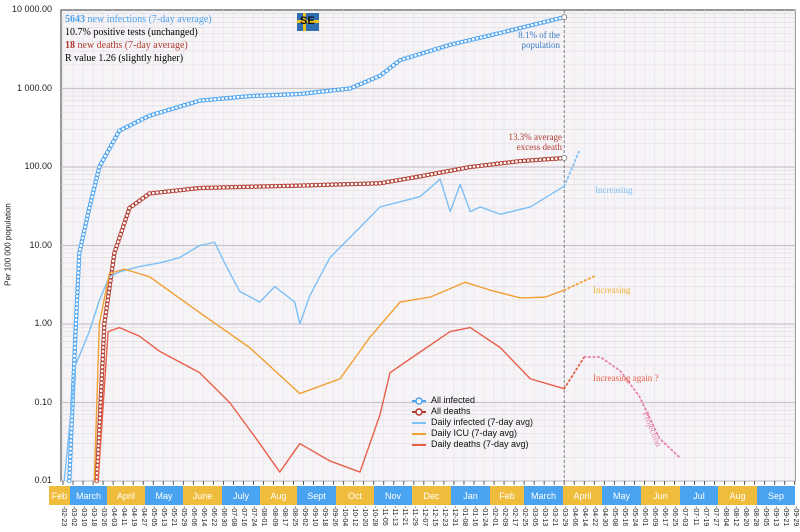 Image resolution: width=800 pixels, height=532 pixels. Describe the element at coordinates (495, 516) in the screenshot. I see `x-tick-label: -02-01` at that location.